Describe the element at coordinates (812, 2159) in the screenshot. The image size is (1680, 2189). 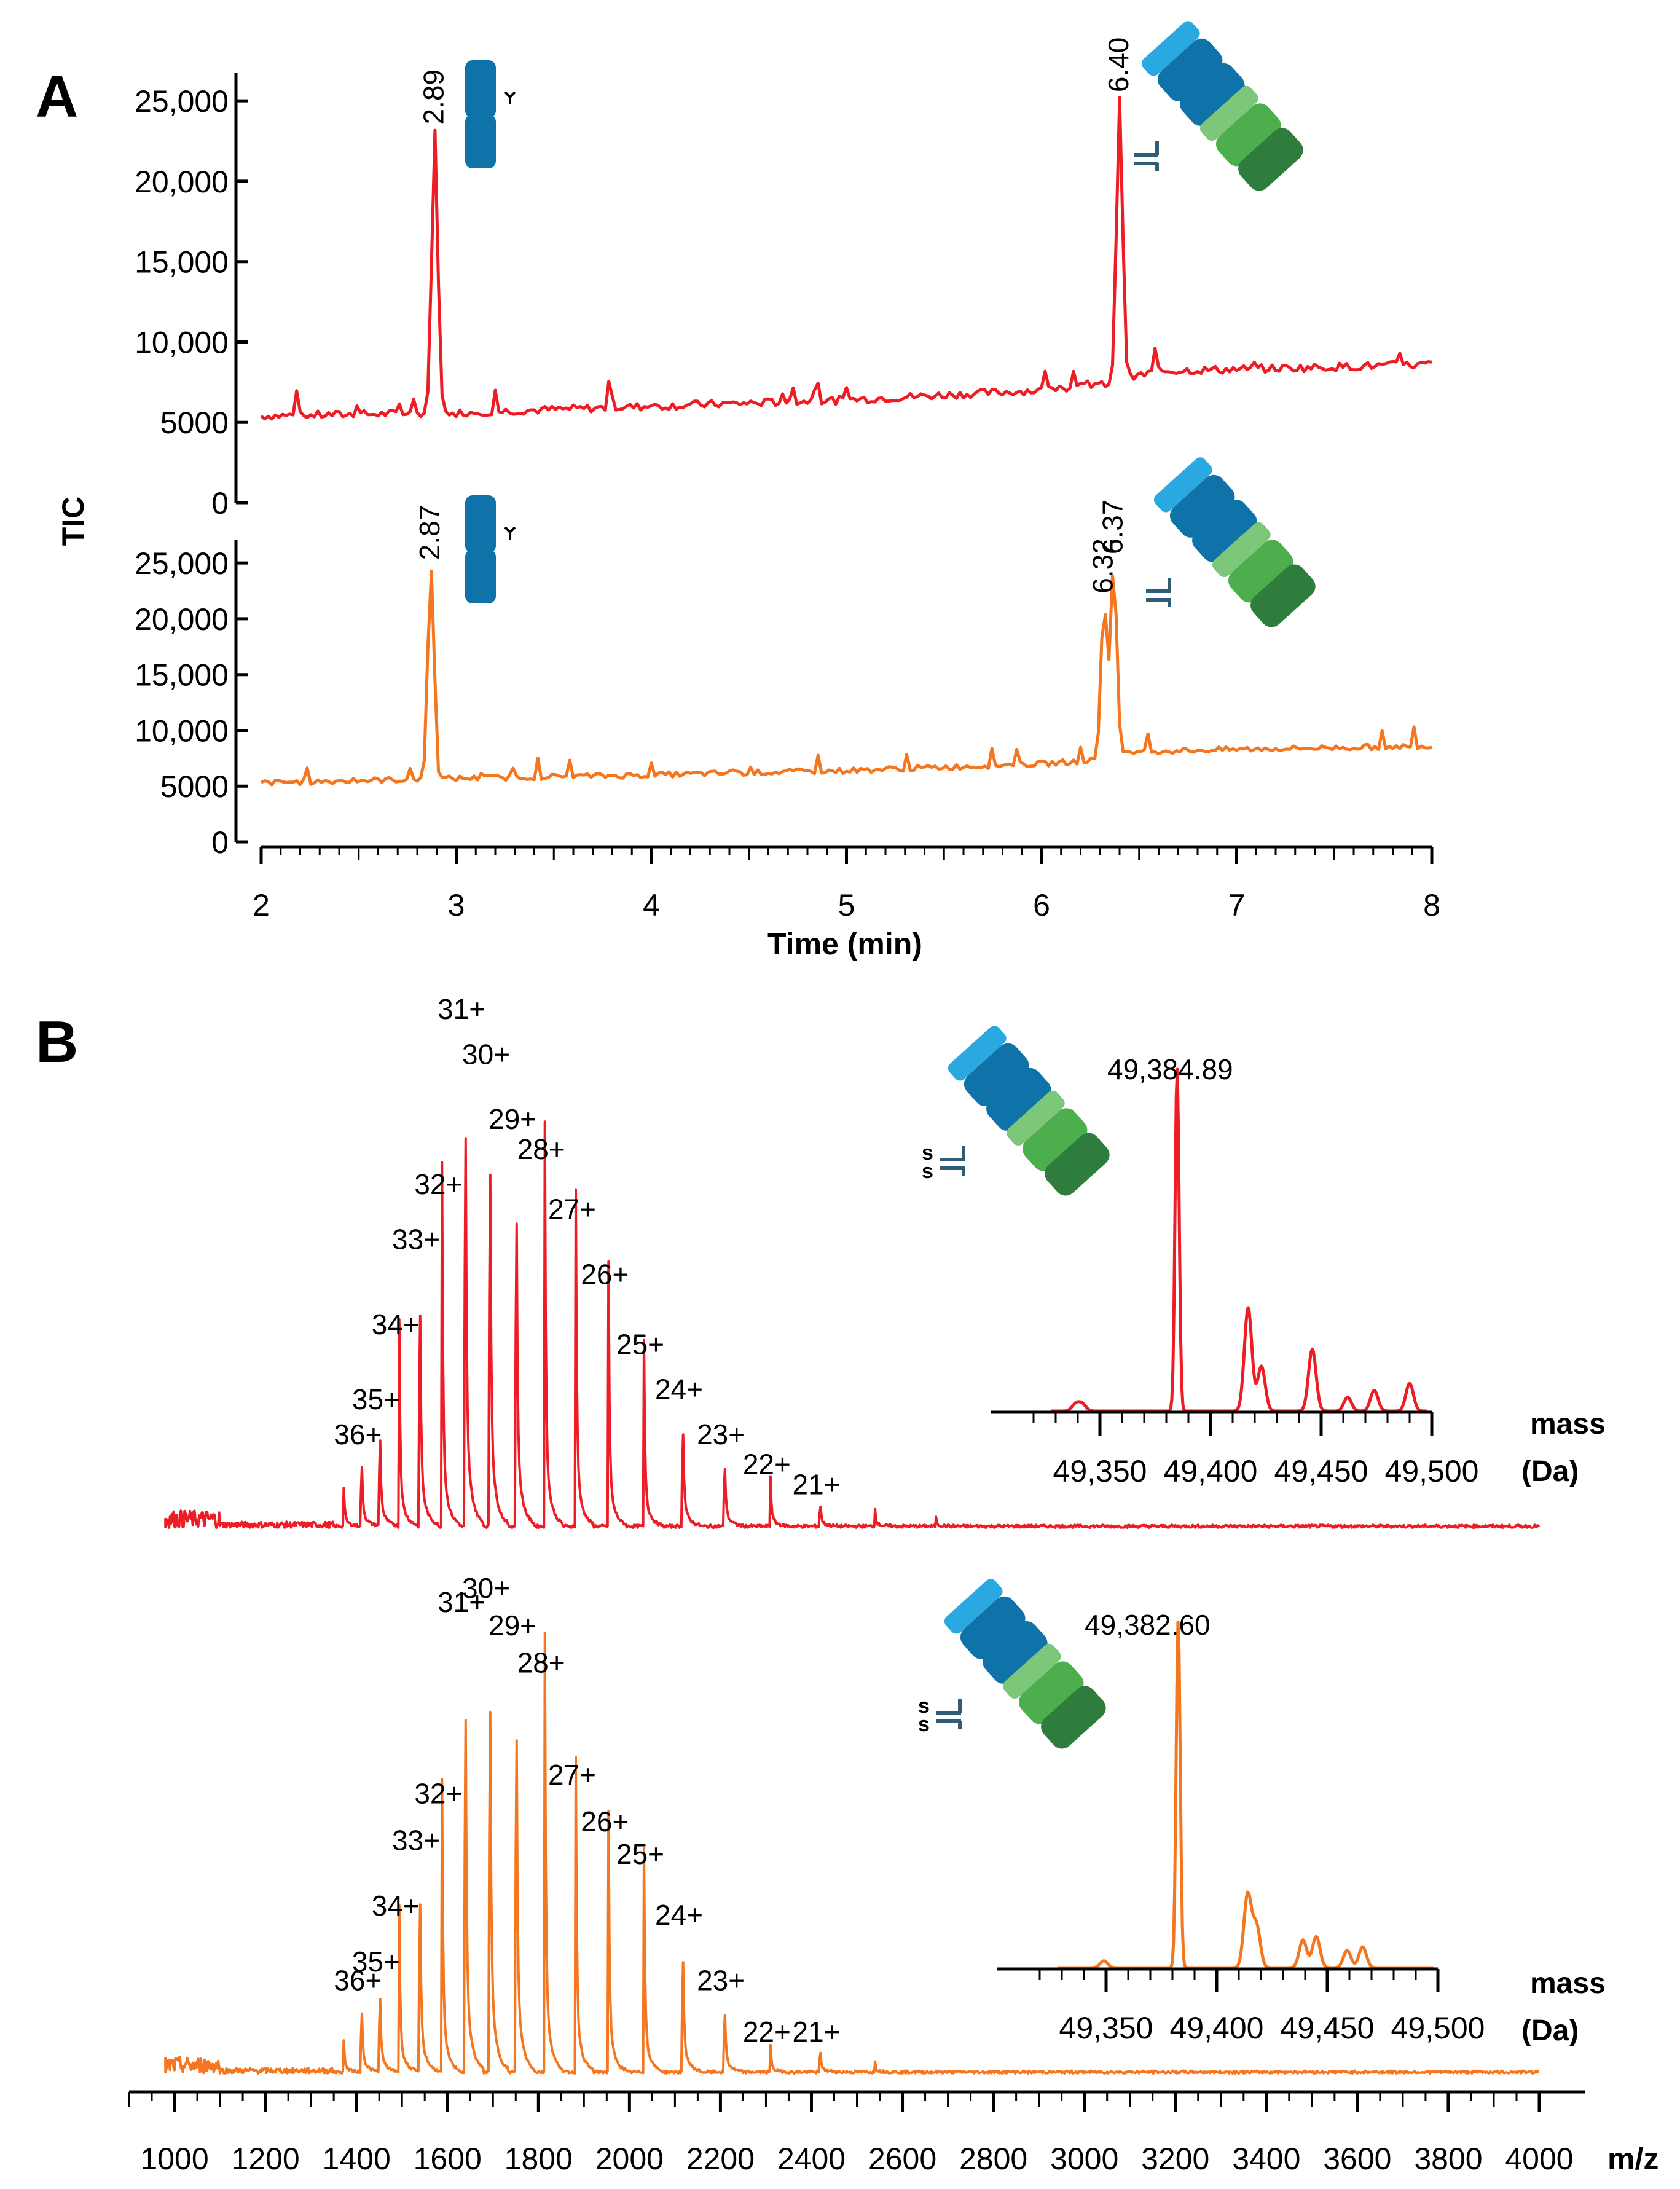
I see `mz-tick-label: 2400` at that location.